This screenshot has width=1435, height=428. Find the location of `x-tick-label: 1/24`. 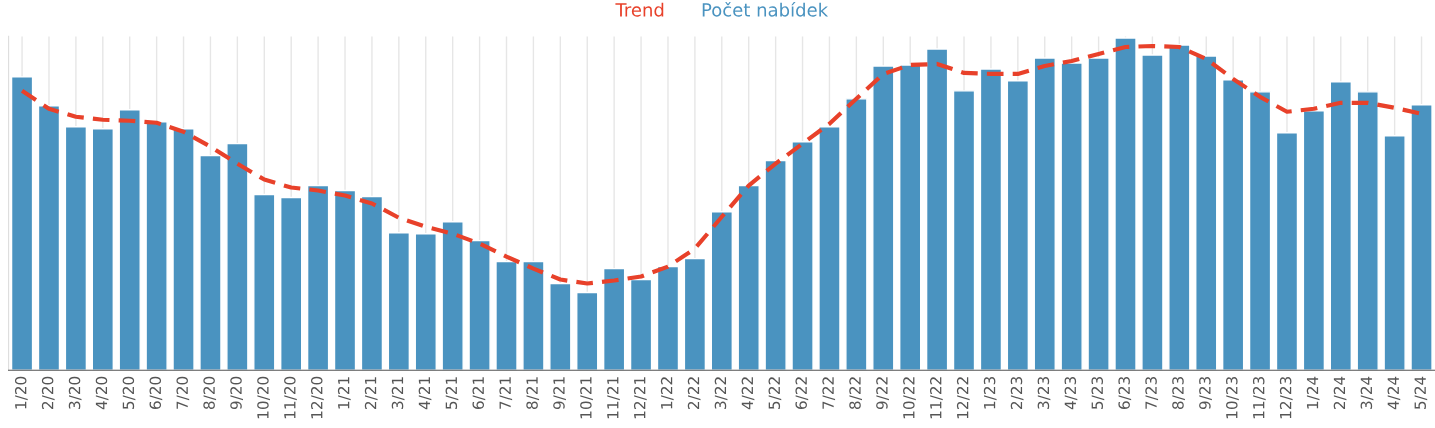

x-tick-label: 1/24 is located at coordinates (1313, 392).